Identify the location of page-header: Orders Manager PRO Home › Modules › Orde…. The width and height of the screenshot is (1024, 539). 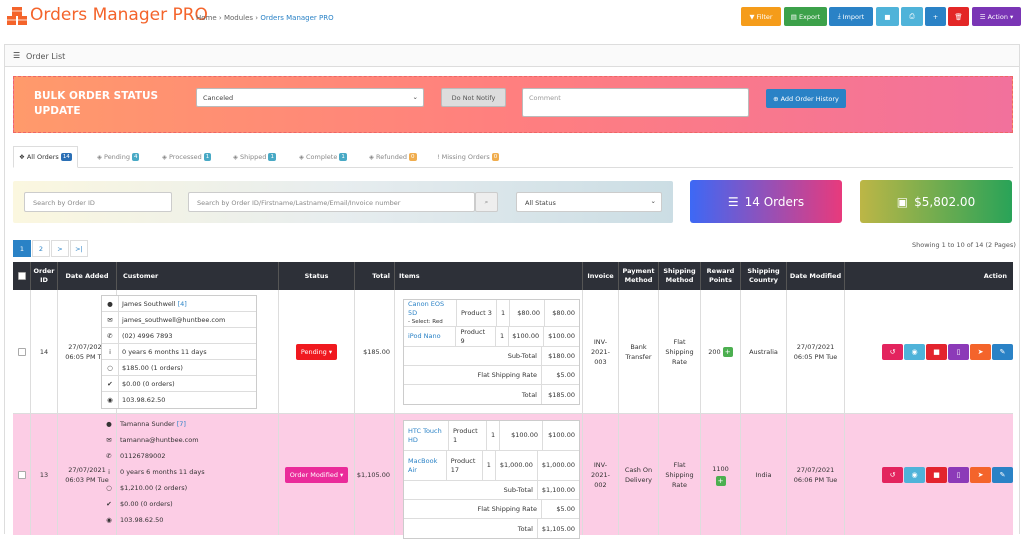
(512, 19).